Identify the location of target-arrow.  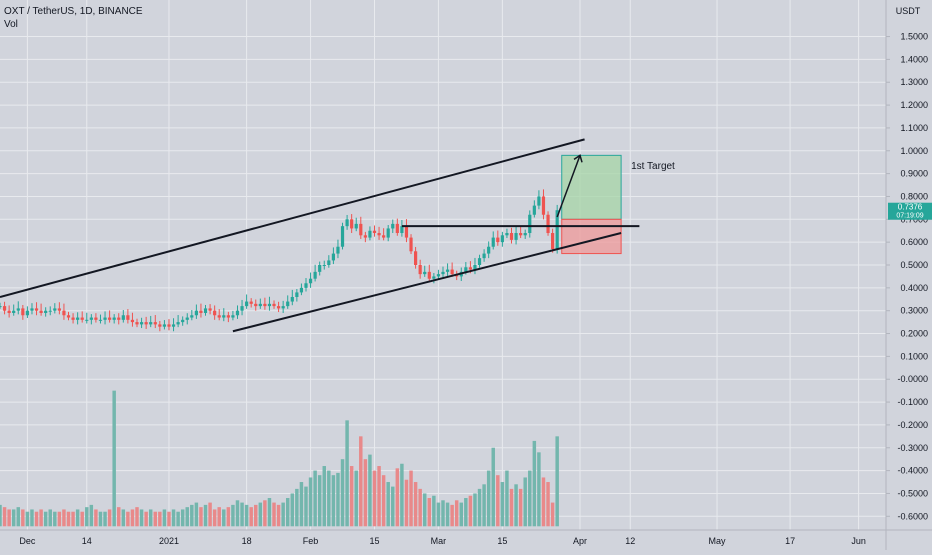
(568, 186).